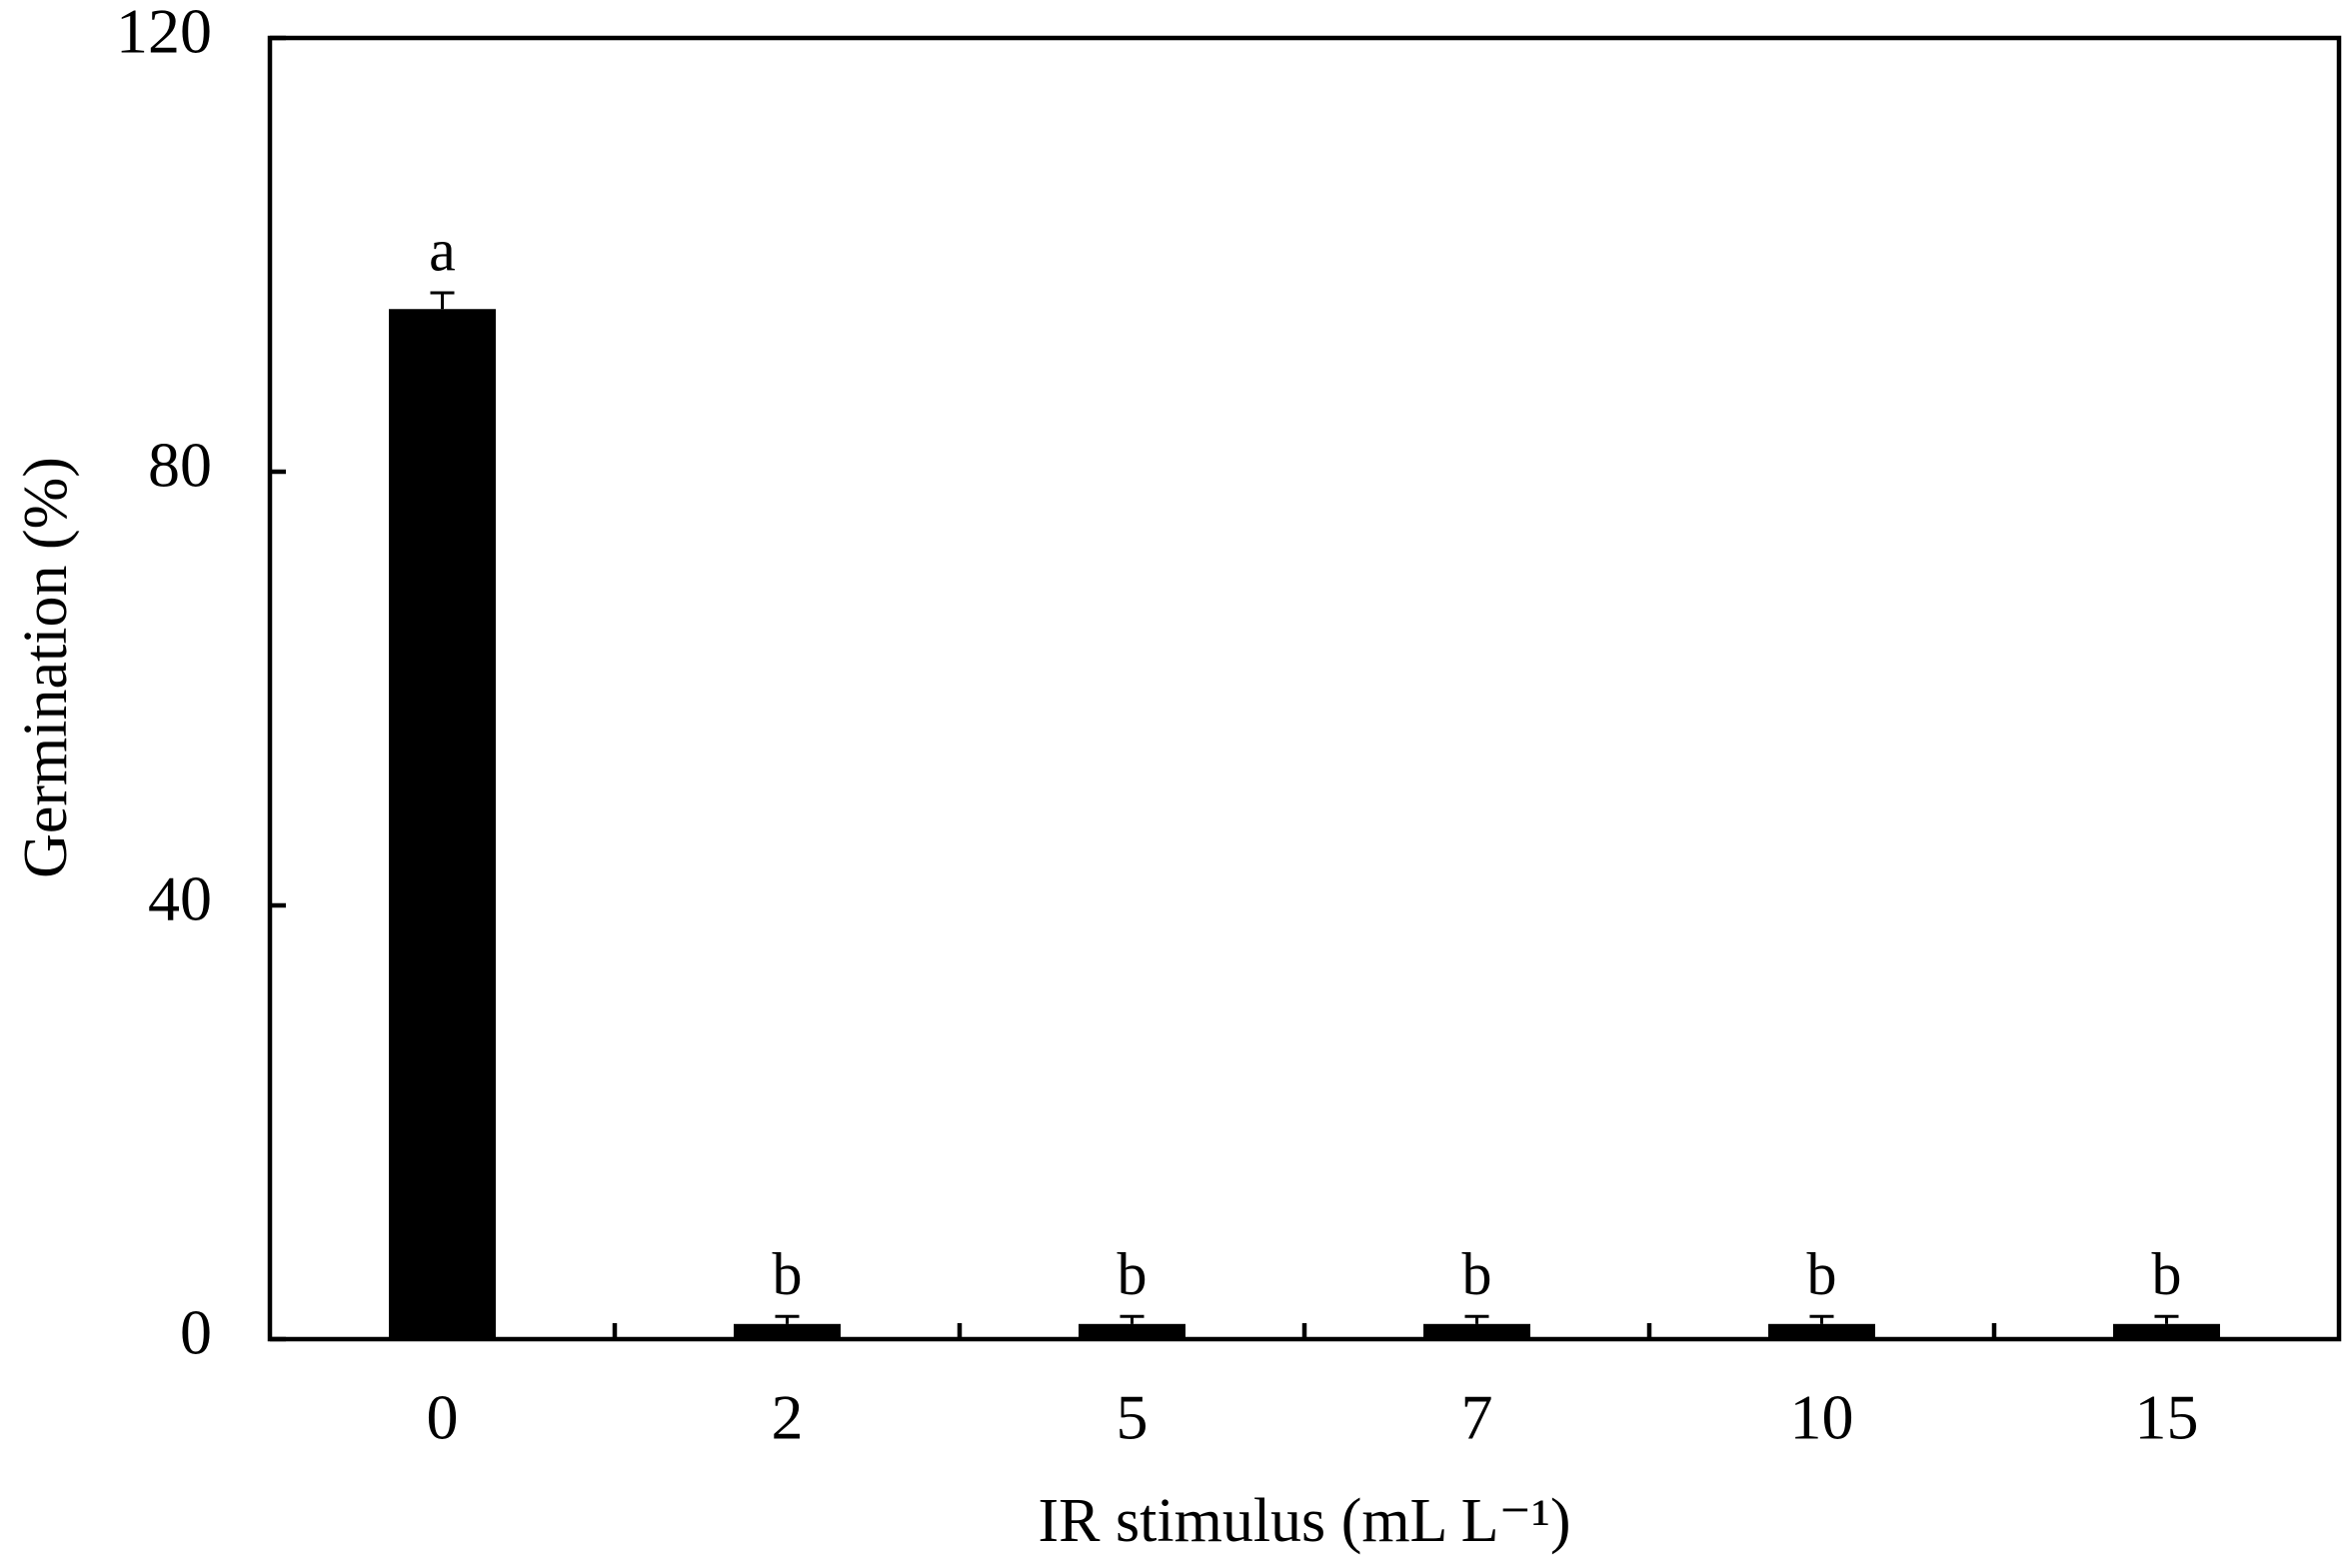 Image resolution: width=2348 pixels, height=1568 pixels. Describe the element at coordinates (1822, 1417) in the screenshot. I see `x-tick-label: 10` at that location.